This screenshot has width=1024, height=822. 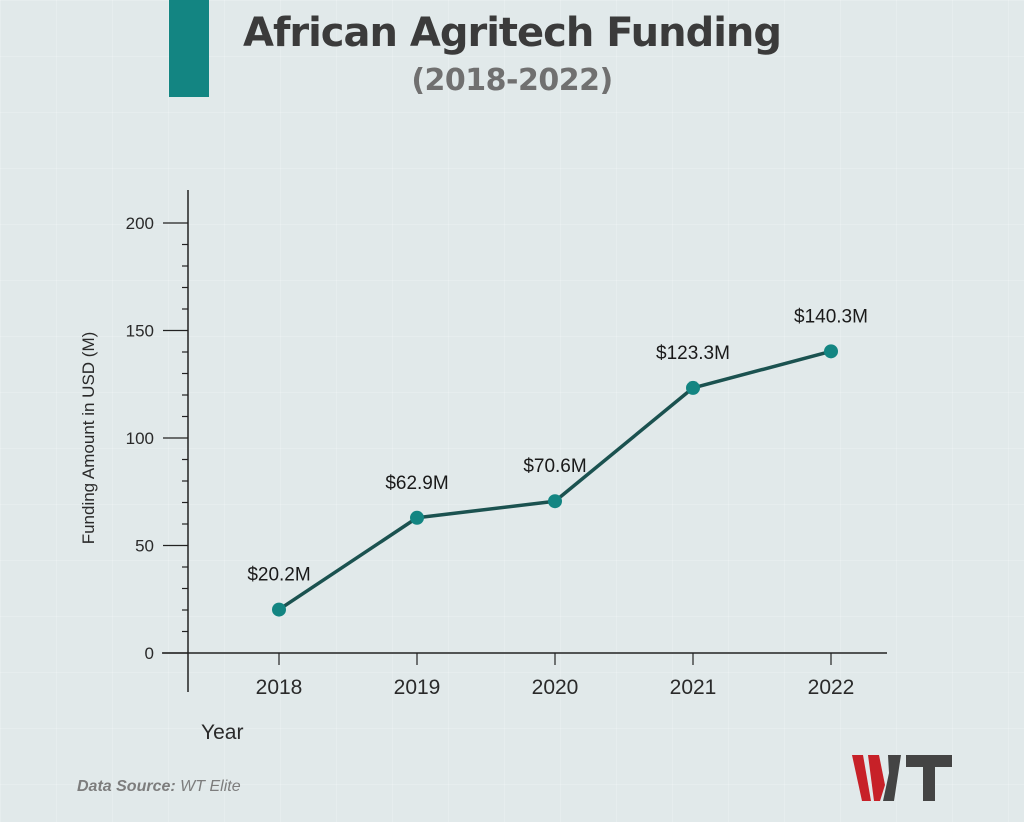 I want to click on wt-logo: WT, so click(x=902, y=778).